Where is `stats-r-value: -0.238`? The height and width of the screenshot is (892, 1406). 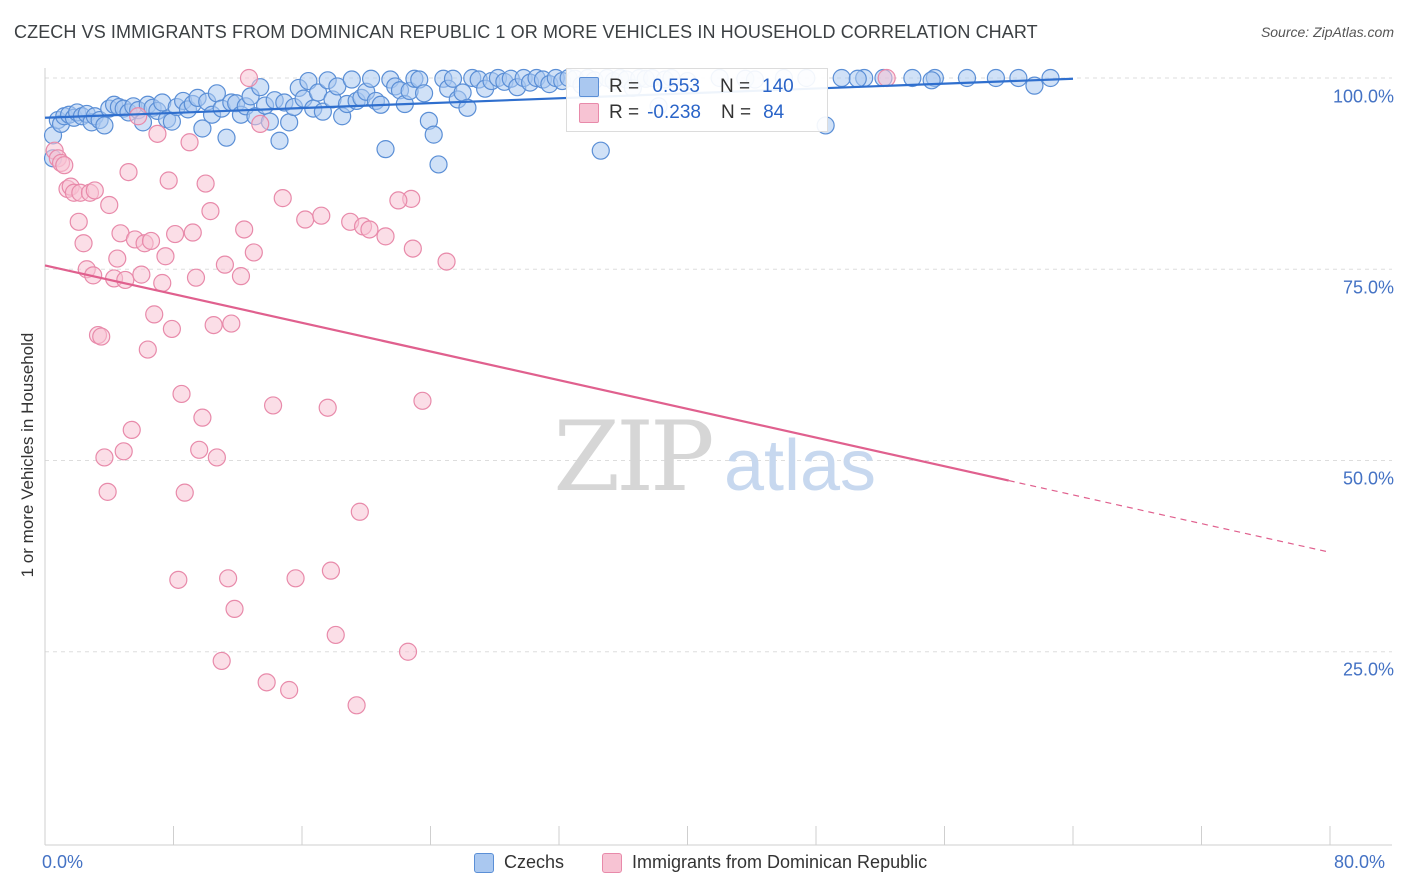
stats-r-value: -0.238 is located at coordinates (674, 112).